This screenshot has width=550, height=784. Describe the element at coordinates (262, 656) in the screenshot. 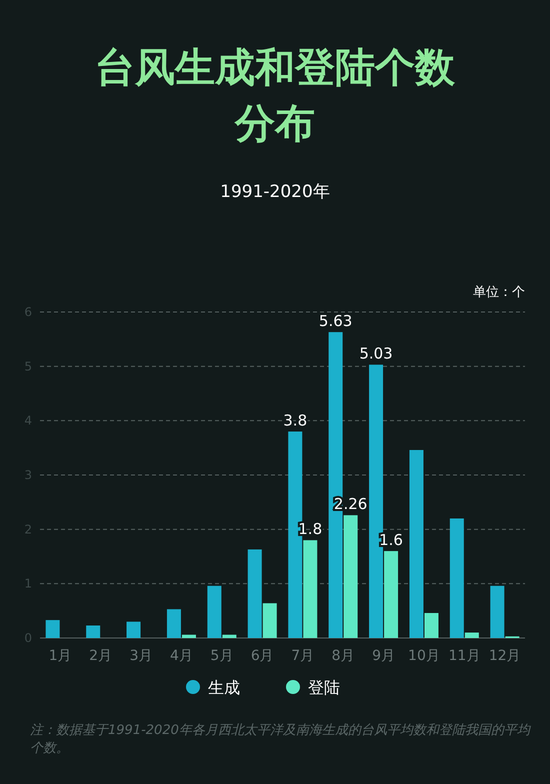

I see `x-tick-label: 6月` at that location.